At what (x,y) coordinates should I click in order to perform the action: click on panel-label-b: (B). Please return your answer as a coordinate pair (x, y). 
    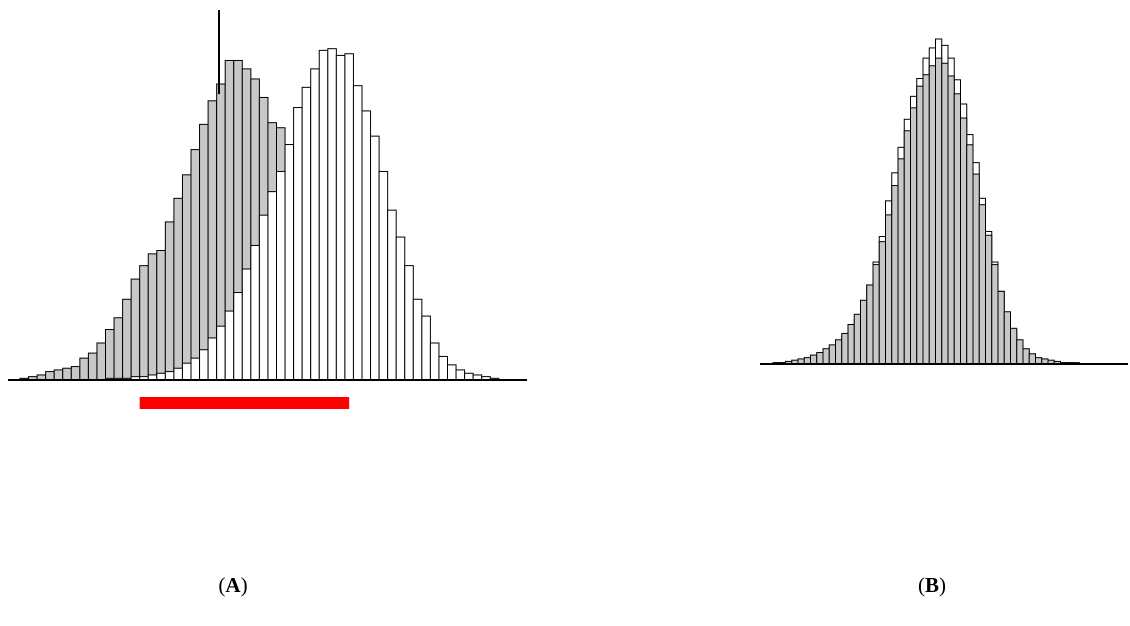
    Looking at the image, I should click on (932, 585).